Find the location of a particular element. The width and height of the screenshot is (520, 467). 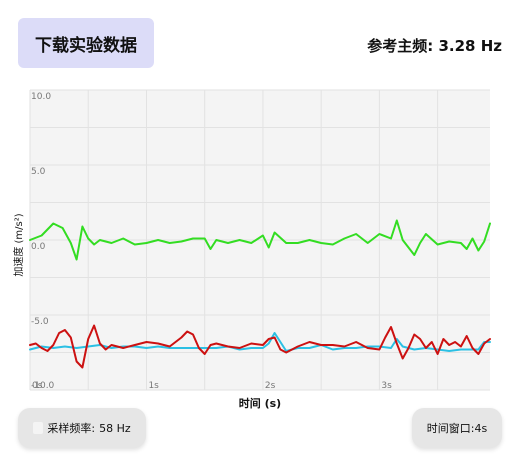

x-tick-label: 3s is located at coordinates (386, 386).